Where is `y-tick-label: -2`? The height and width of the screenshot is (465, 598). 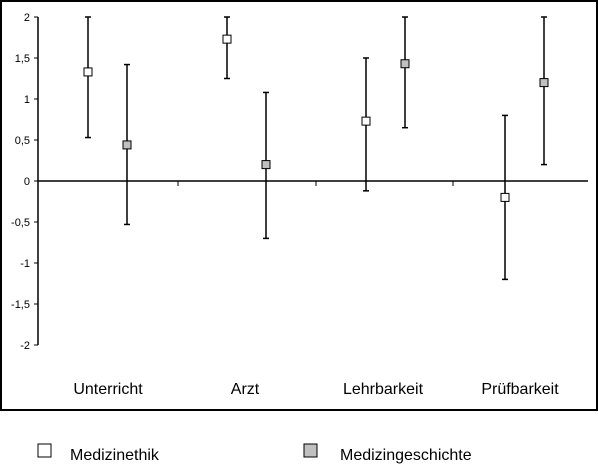
y-tick-label: -2 is located at coordinates (25, 346).